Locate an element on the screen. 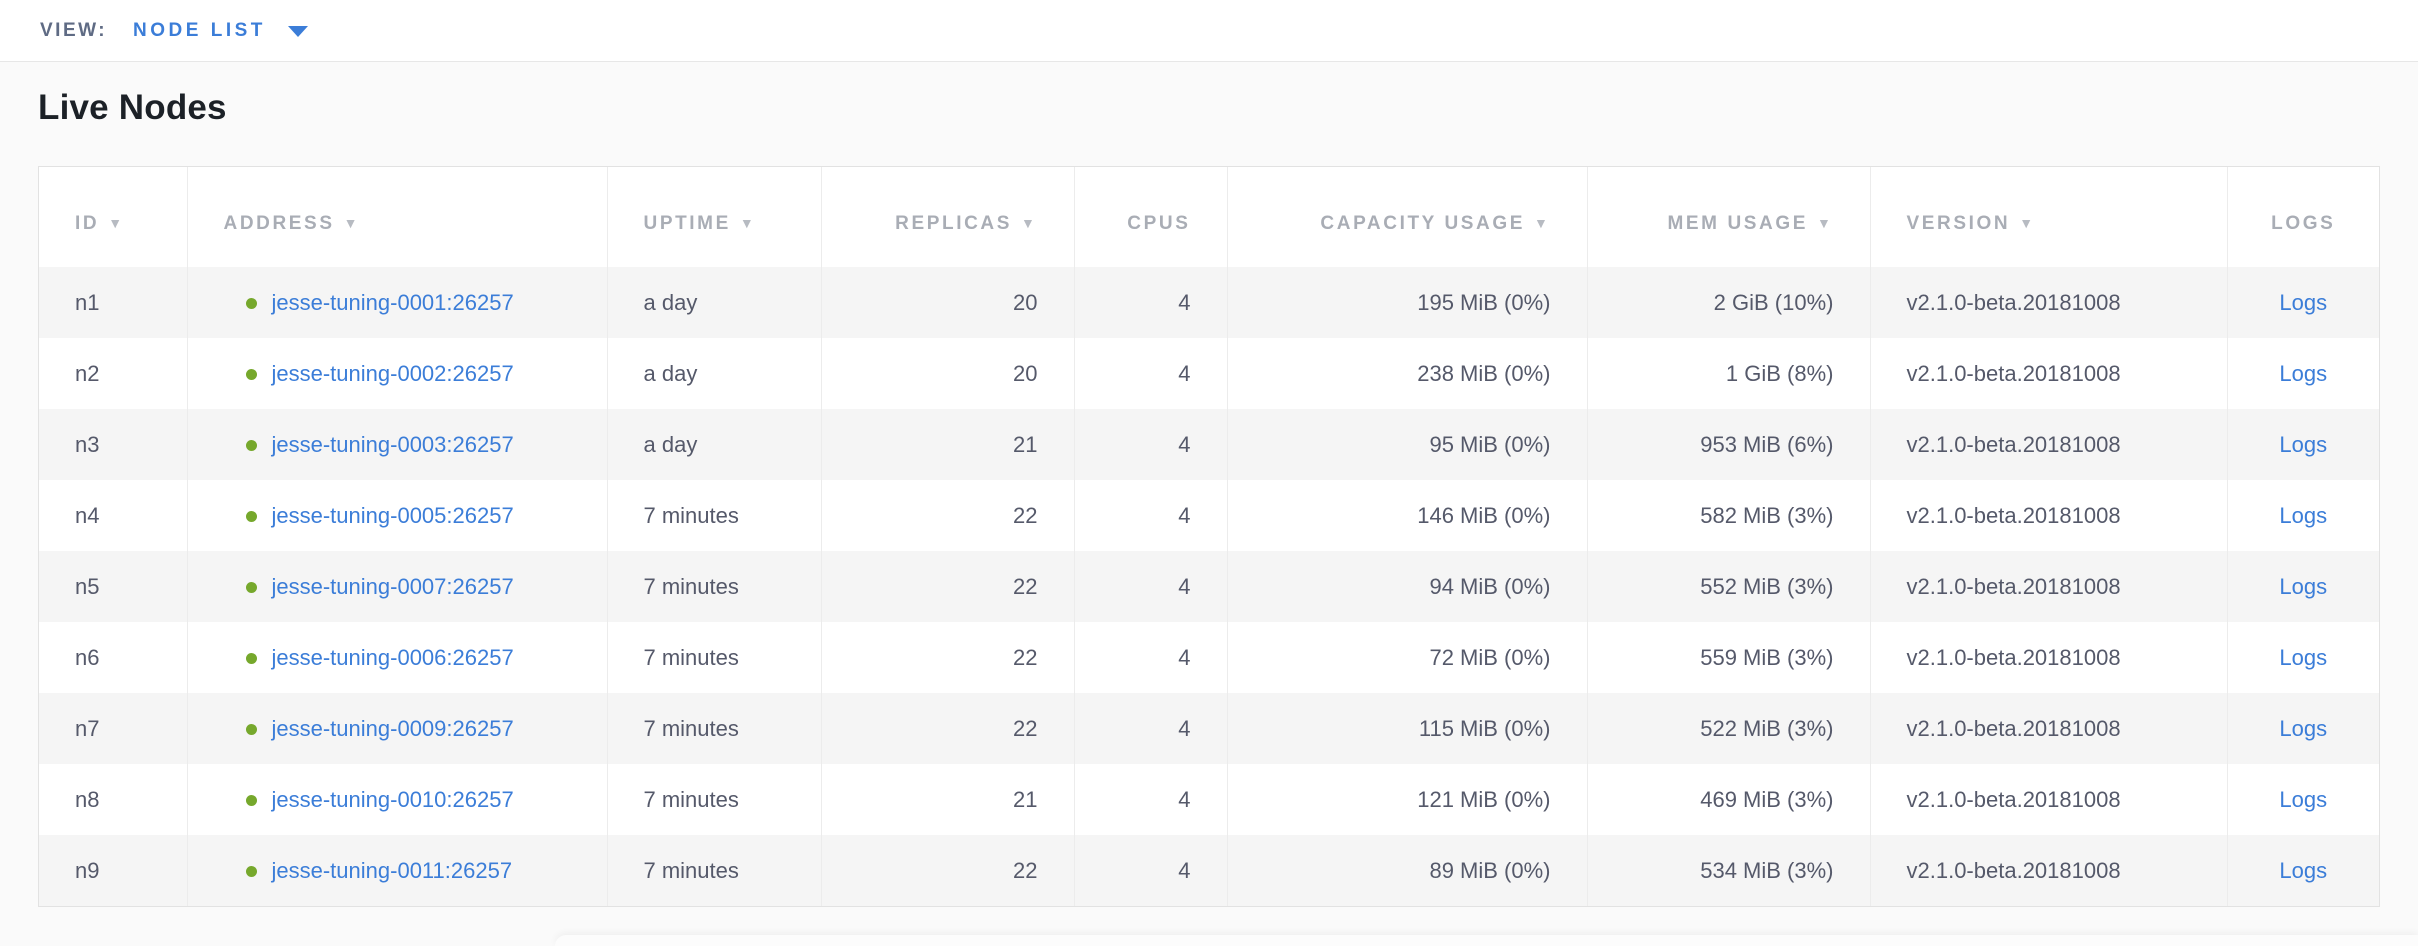 Image resolution: width=2418 pixels, height=946 pixels. view-selector: NODE LIST is located at coordinates (220, 31).